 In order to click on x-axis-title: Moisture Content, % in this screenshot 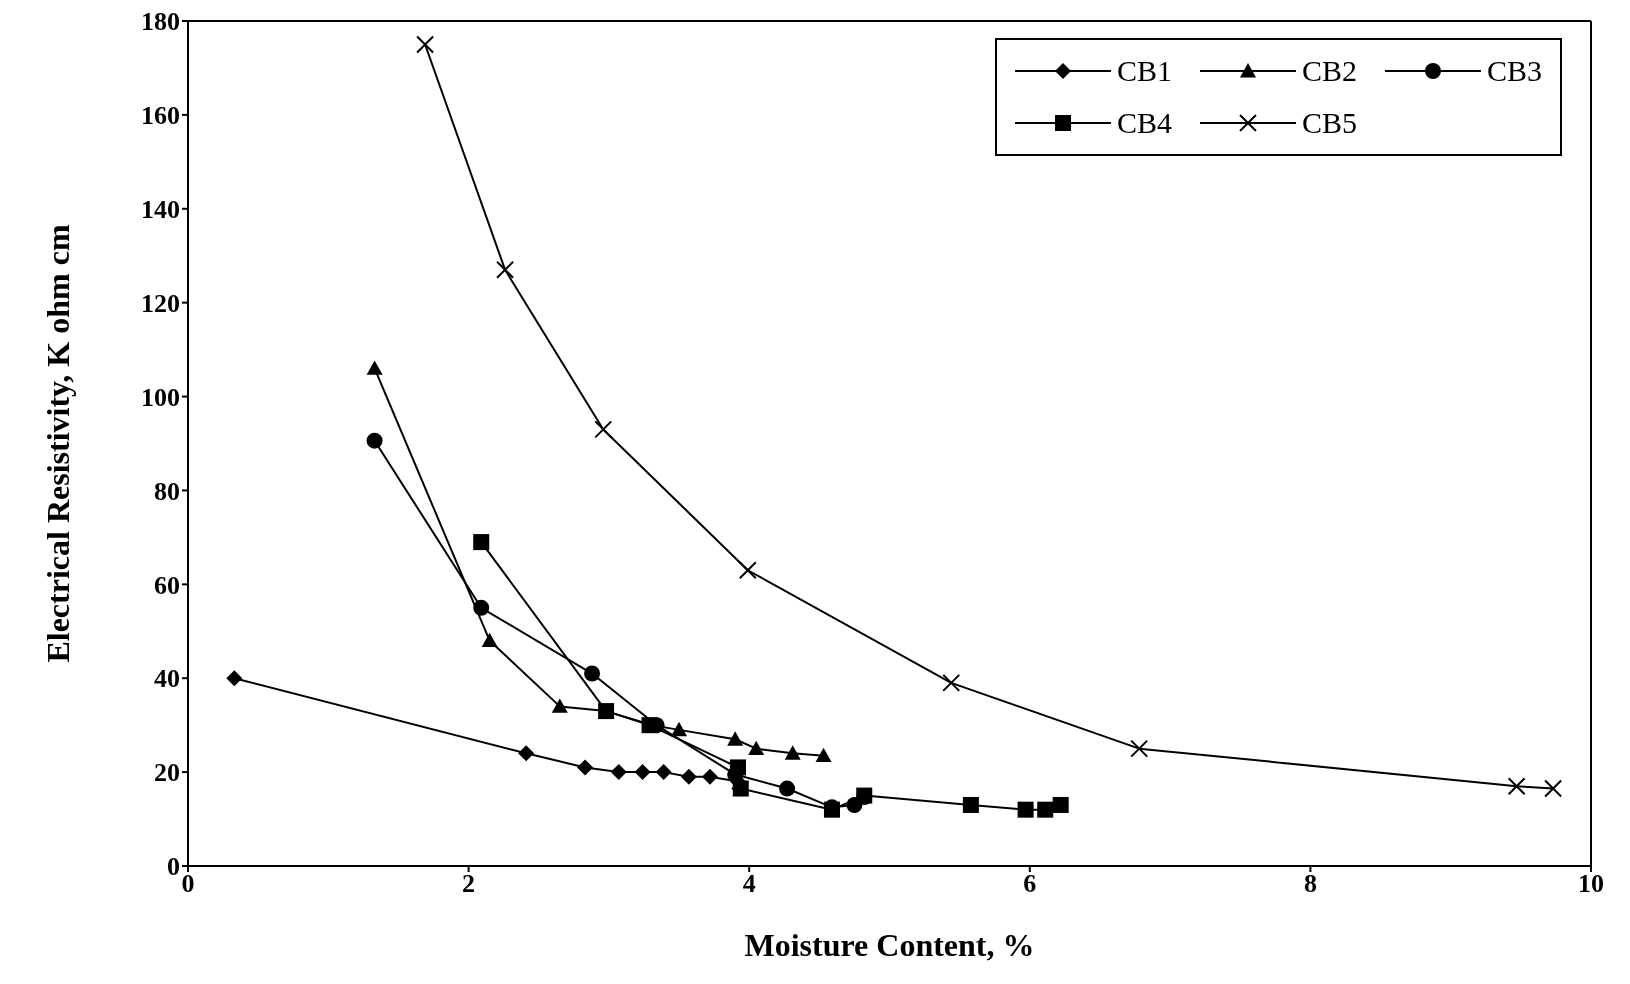, I will do `click(889, 945)`.